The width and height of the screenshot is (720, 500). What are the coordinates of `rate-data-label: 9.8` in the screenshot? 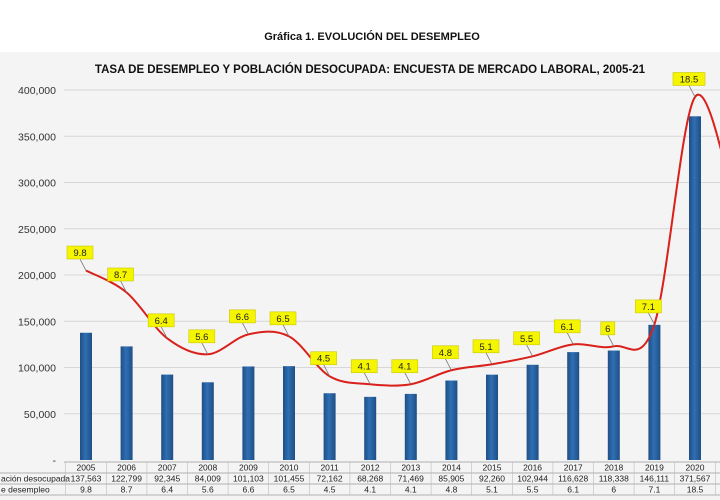 It's located at (79, 253).